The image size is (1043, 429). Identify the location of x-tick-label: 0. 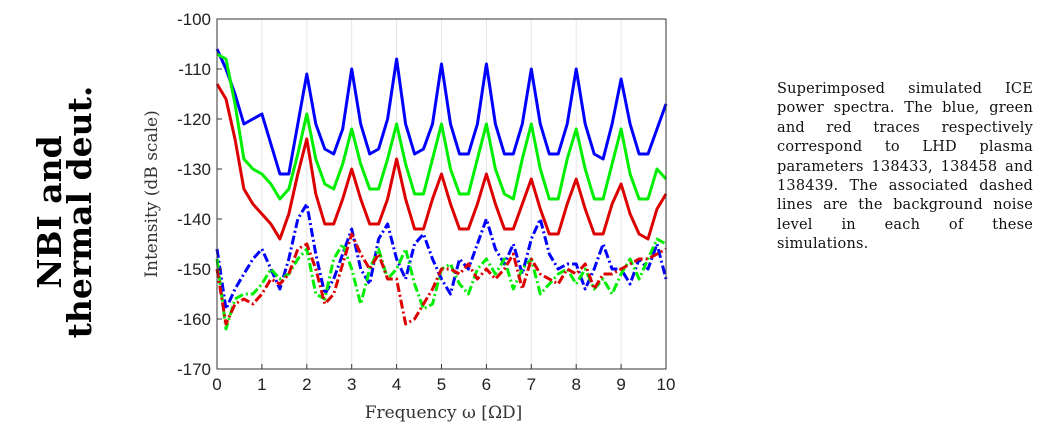
(216, 384).